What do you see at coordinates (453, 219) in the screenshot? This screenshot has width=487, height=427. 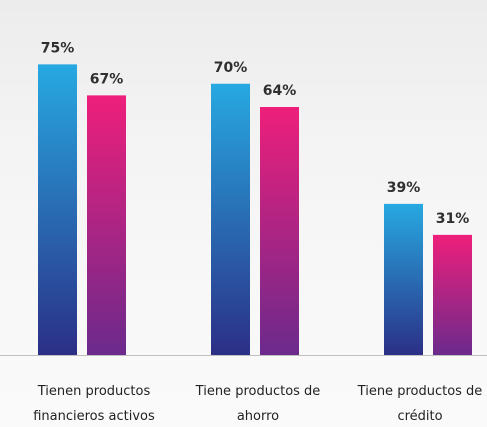 I see `data-label-series2-cat3: 31%` at bounding box center [453, 219].